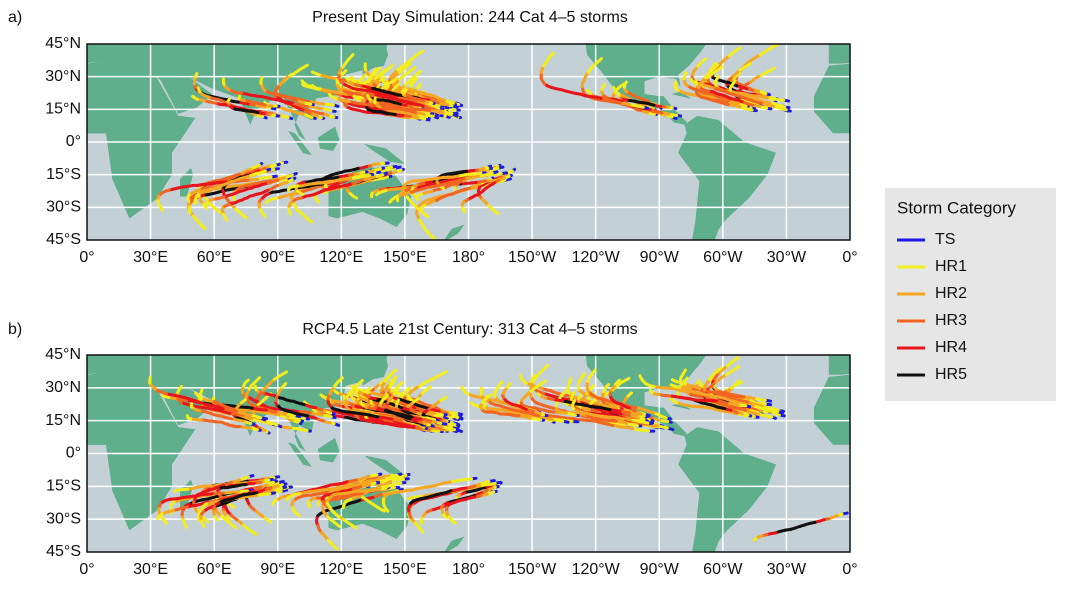  What do you see at coordinates (532, 257) in the screenshot?
I see `x-tick-label: 150°W` at bounding box center [532, 257].